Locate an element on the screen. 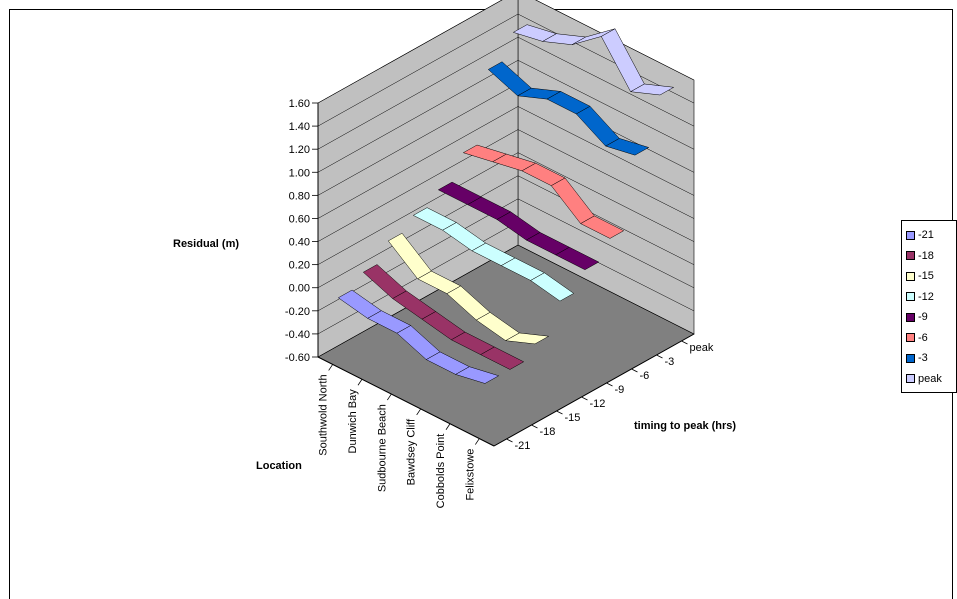 The height and width of the screenshot is (599, 957). y-tick-label: 0.60 is located at coordinates (299, 219).